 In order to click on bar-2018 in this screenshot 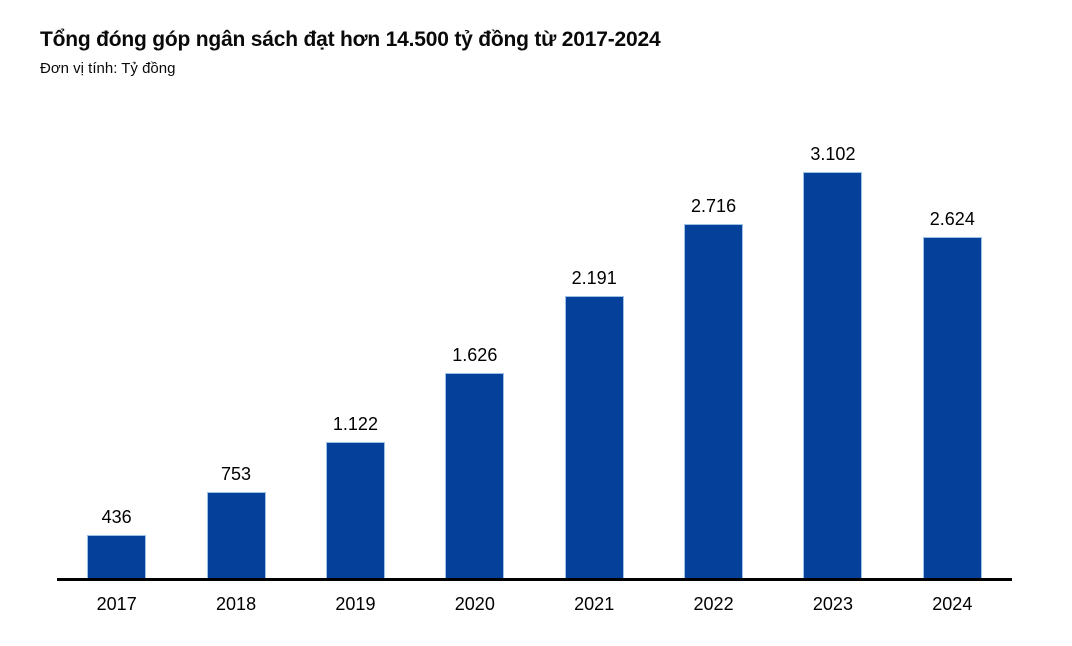, I will do `click(236, 535)`.